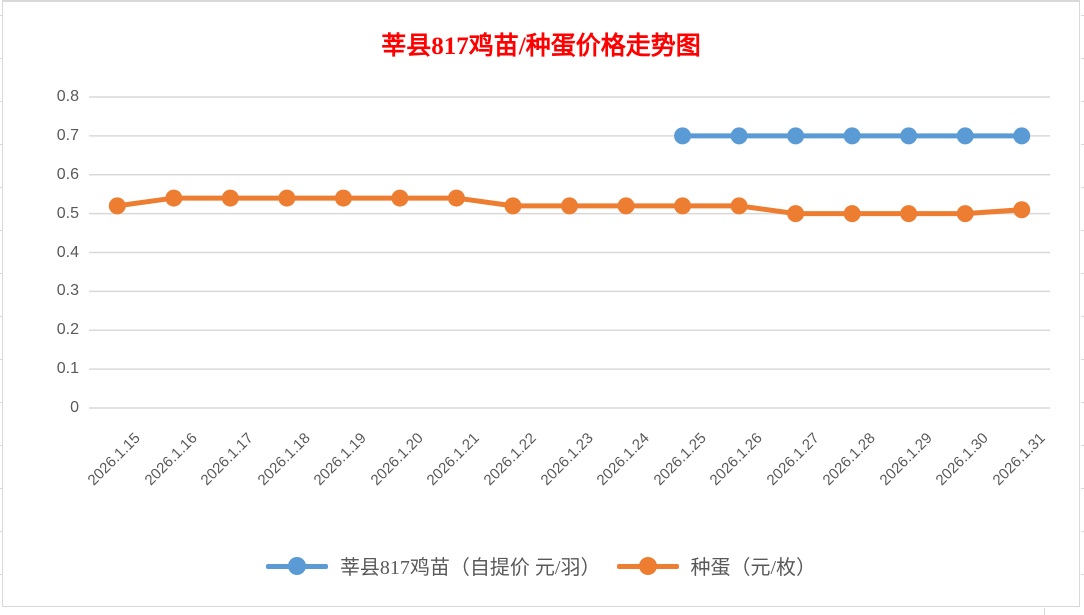  I want to click on chart-title: 莘县817鸡苗/种蛋价格走势图, so click(541, 46).